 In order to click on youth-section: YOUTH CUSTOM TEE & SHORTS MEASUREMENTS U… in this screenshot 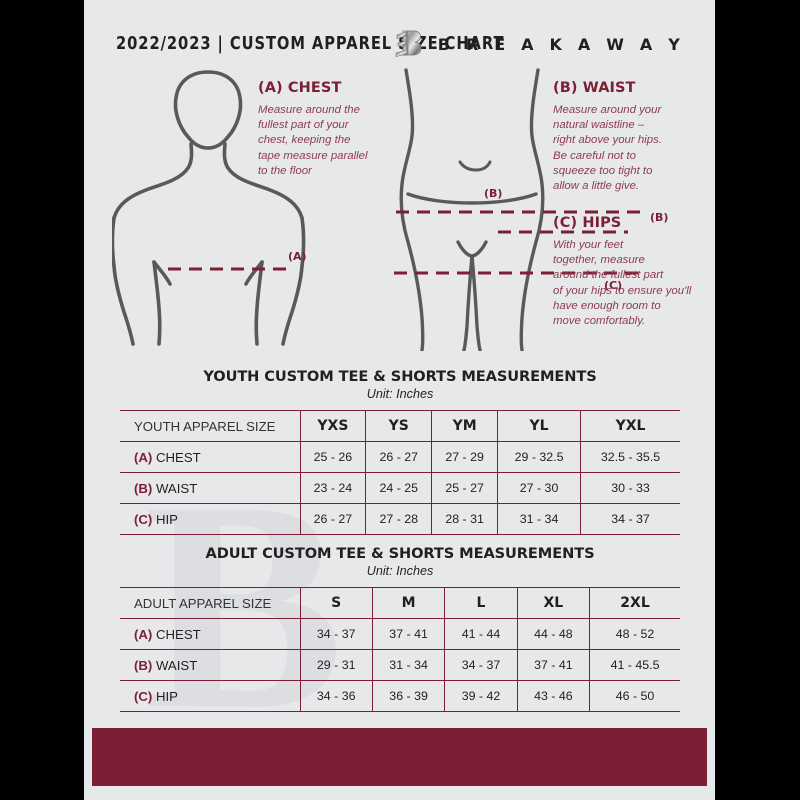, I will do `click(400, 451)`.